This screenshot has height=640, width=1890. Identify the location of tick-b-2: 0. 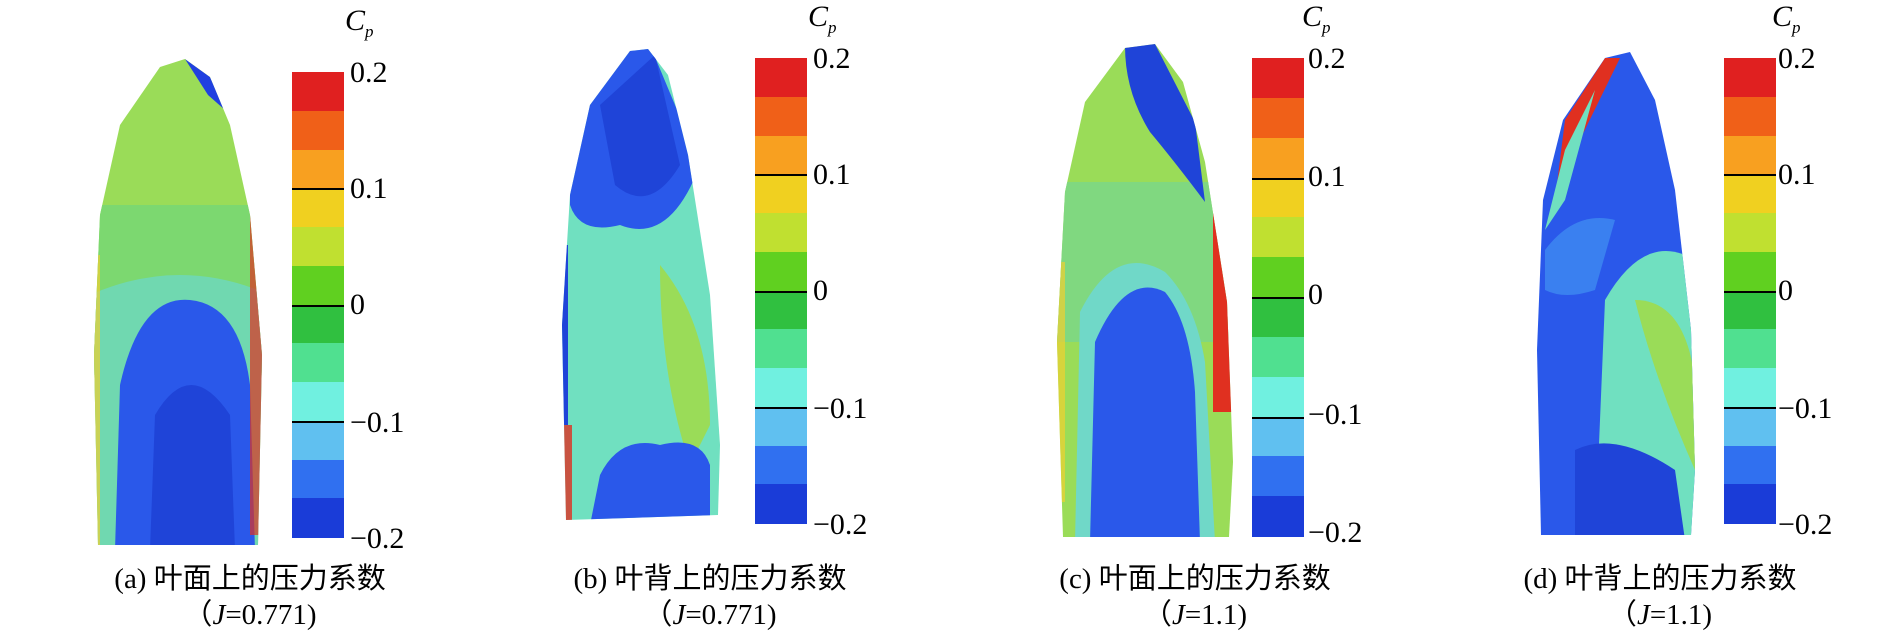
(820, 290).